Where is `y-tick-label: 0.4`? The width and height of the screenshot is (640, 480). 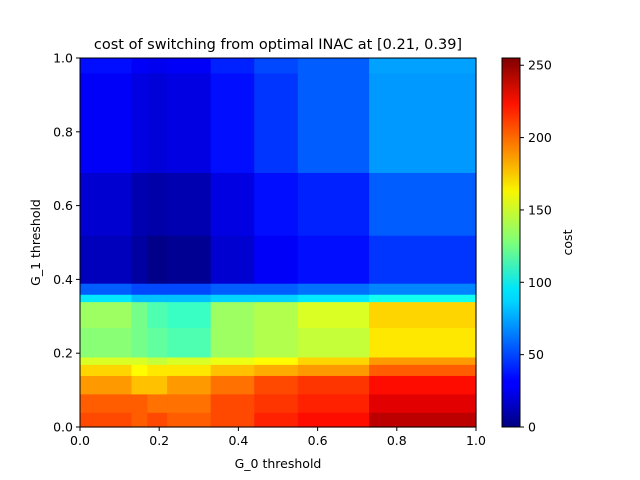 y-tick-label: 0.4 is located at coordinates (63, 279).